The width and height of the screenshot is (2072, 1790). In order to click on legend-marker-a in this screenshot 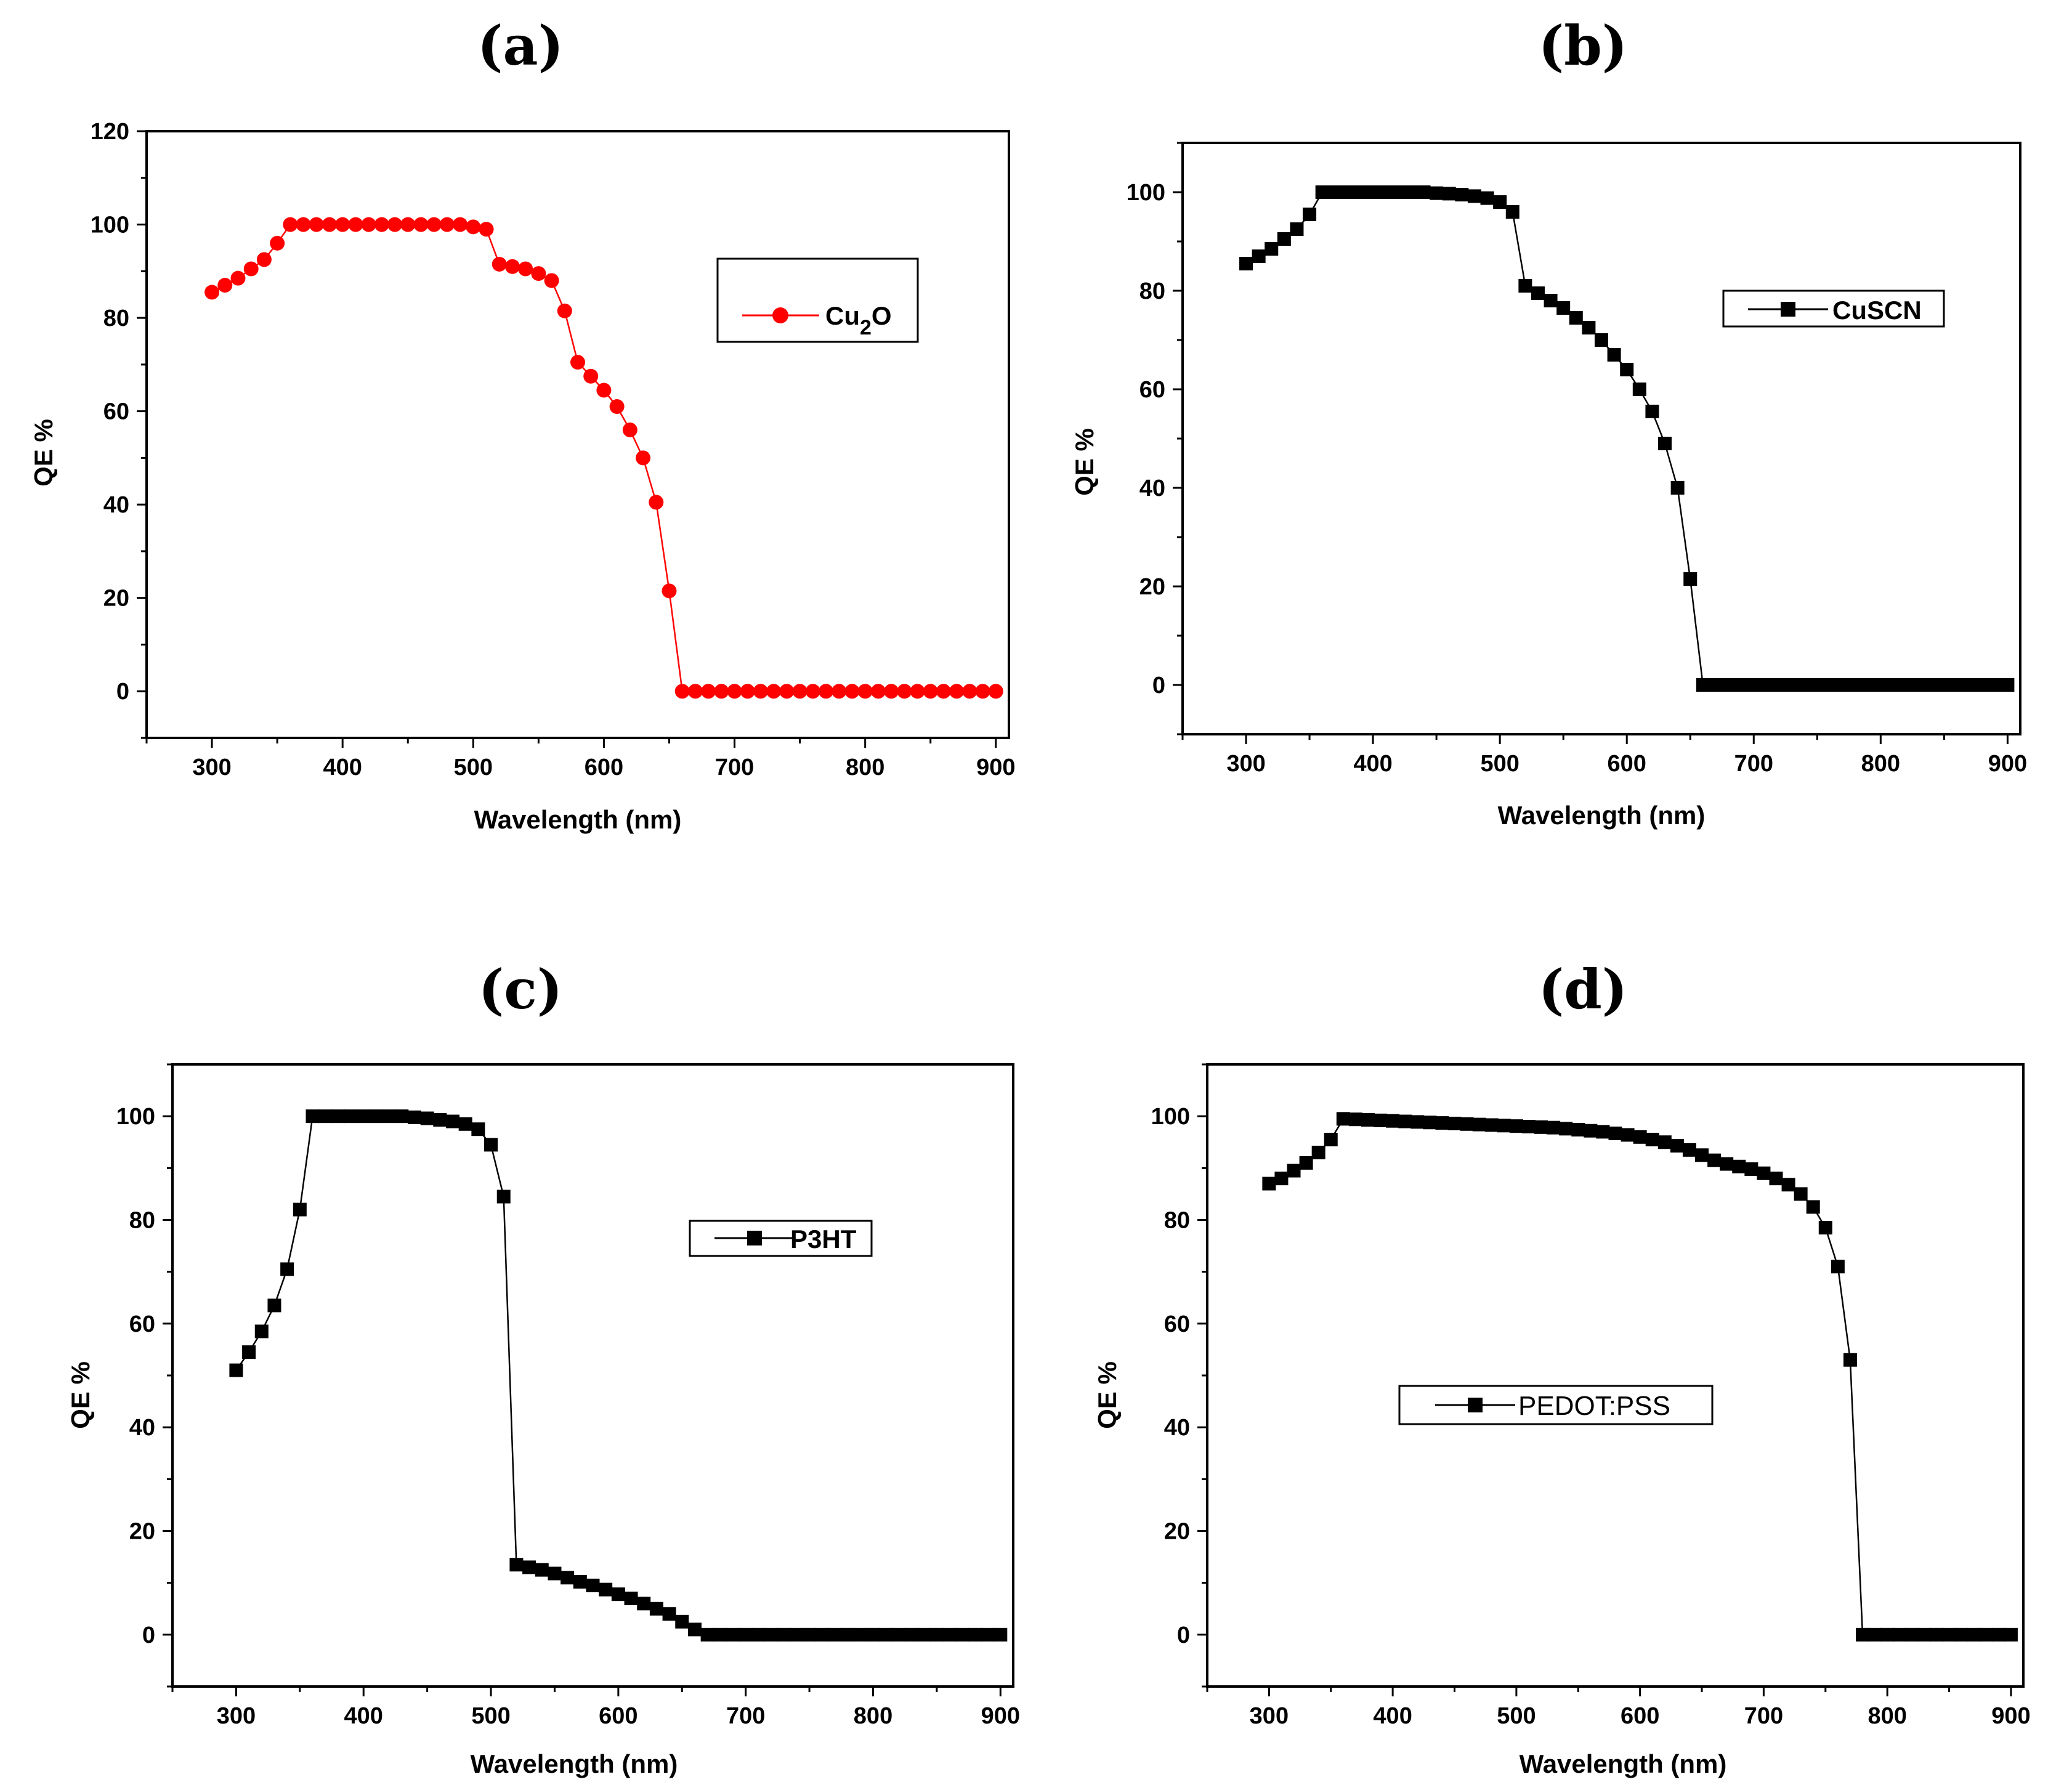, I will do `click(780, 315)`.